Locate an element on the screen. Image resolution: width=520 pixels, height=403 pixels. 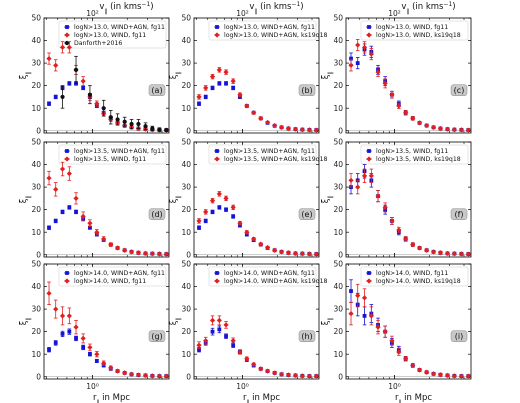
legend-entry: logN>13.5, WIND+AGN, fg11 is located at coordinates (269, 151).